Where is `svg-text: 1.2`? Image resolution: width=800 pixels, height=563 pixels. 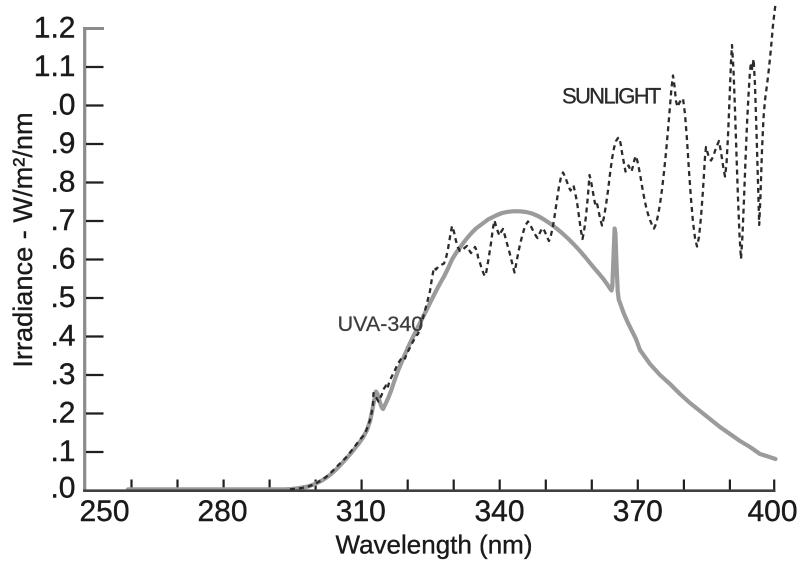 svg-text: 1.2 is located at coordinates (55, 27).